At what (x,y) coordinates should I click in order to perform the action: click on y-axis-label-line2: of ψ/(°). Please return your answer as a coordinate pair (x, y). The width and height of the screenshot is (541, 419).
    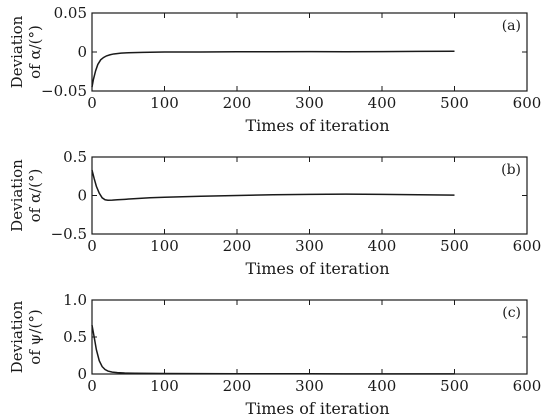
    Looking at the image, I should click on (35, 336).